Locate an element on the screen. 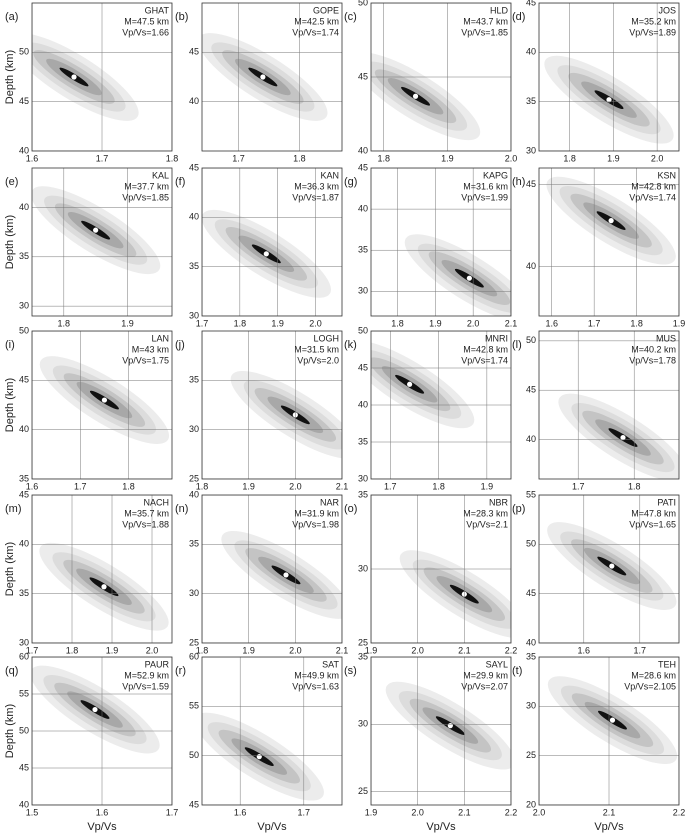  ratio-label: Vp/Vs=1.85 is located at coordinates (484, 32).